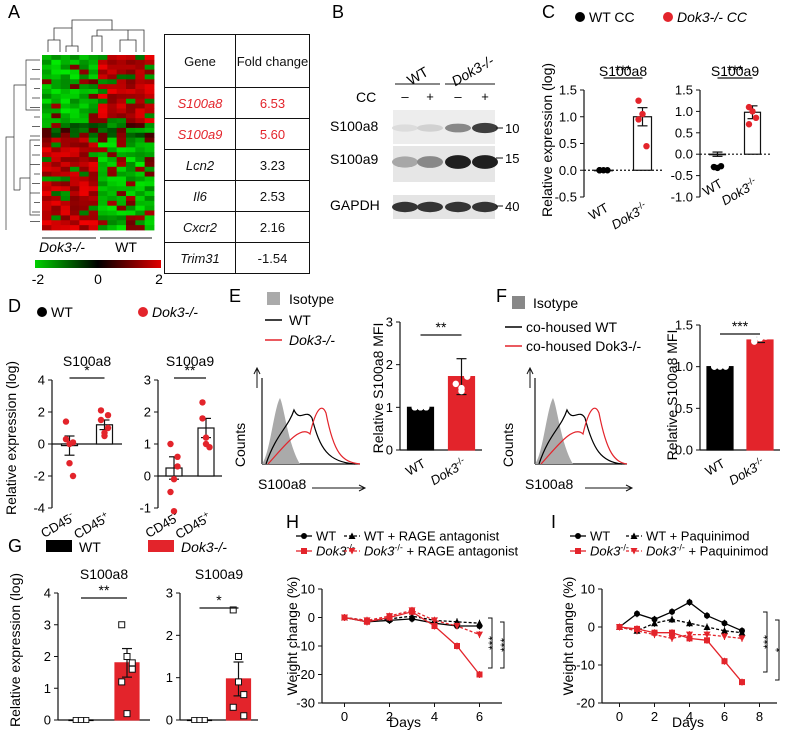 This screenshot has width=787, height=733. Describe the element at coordinates (584, 346) in the screenshot. I see `legend-cohoused-dok3: co-housed Dok3-/-` at that location.